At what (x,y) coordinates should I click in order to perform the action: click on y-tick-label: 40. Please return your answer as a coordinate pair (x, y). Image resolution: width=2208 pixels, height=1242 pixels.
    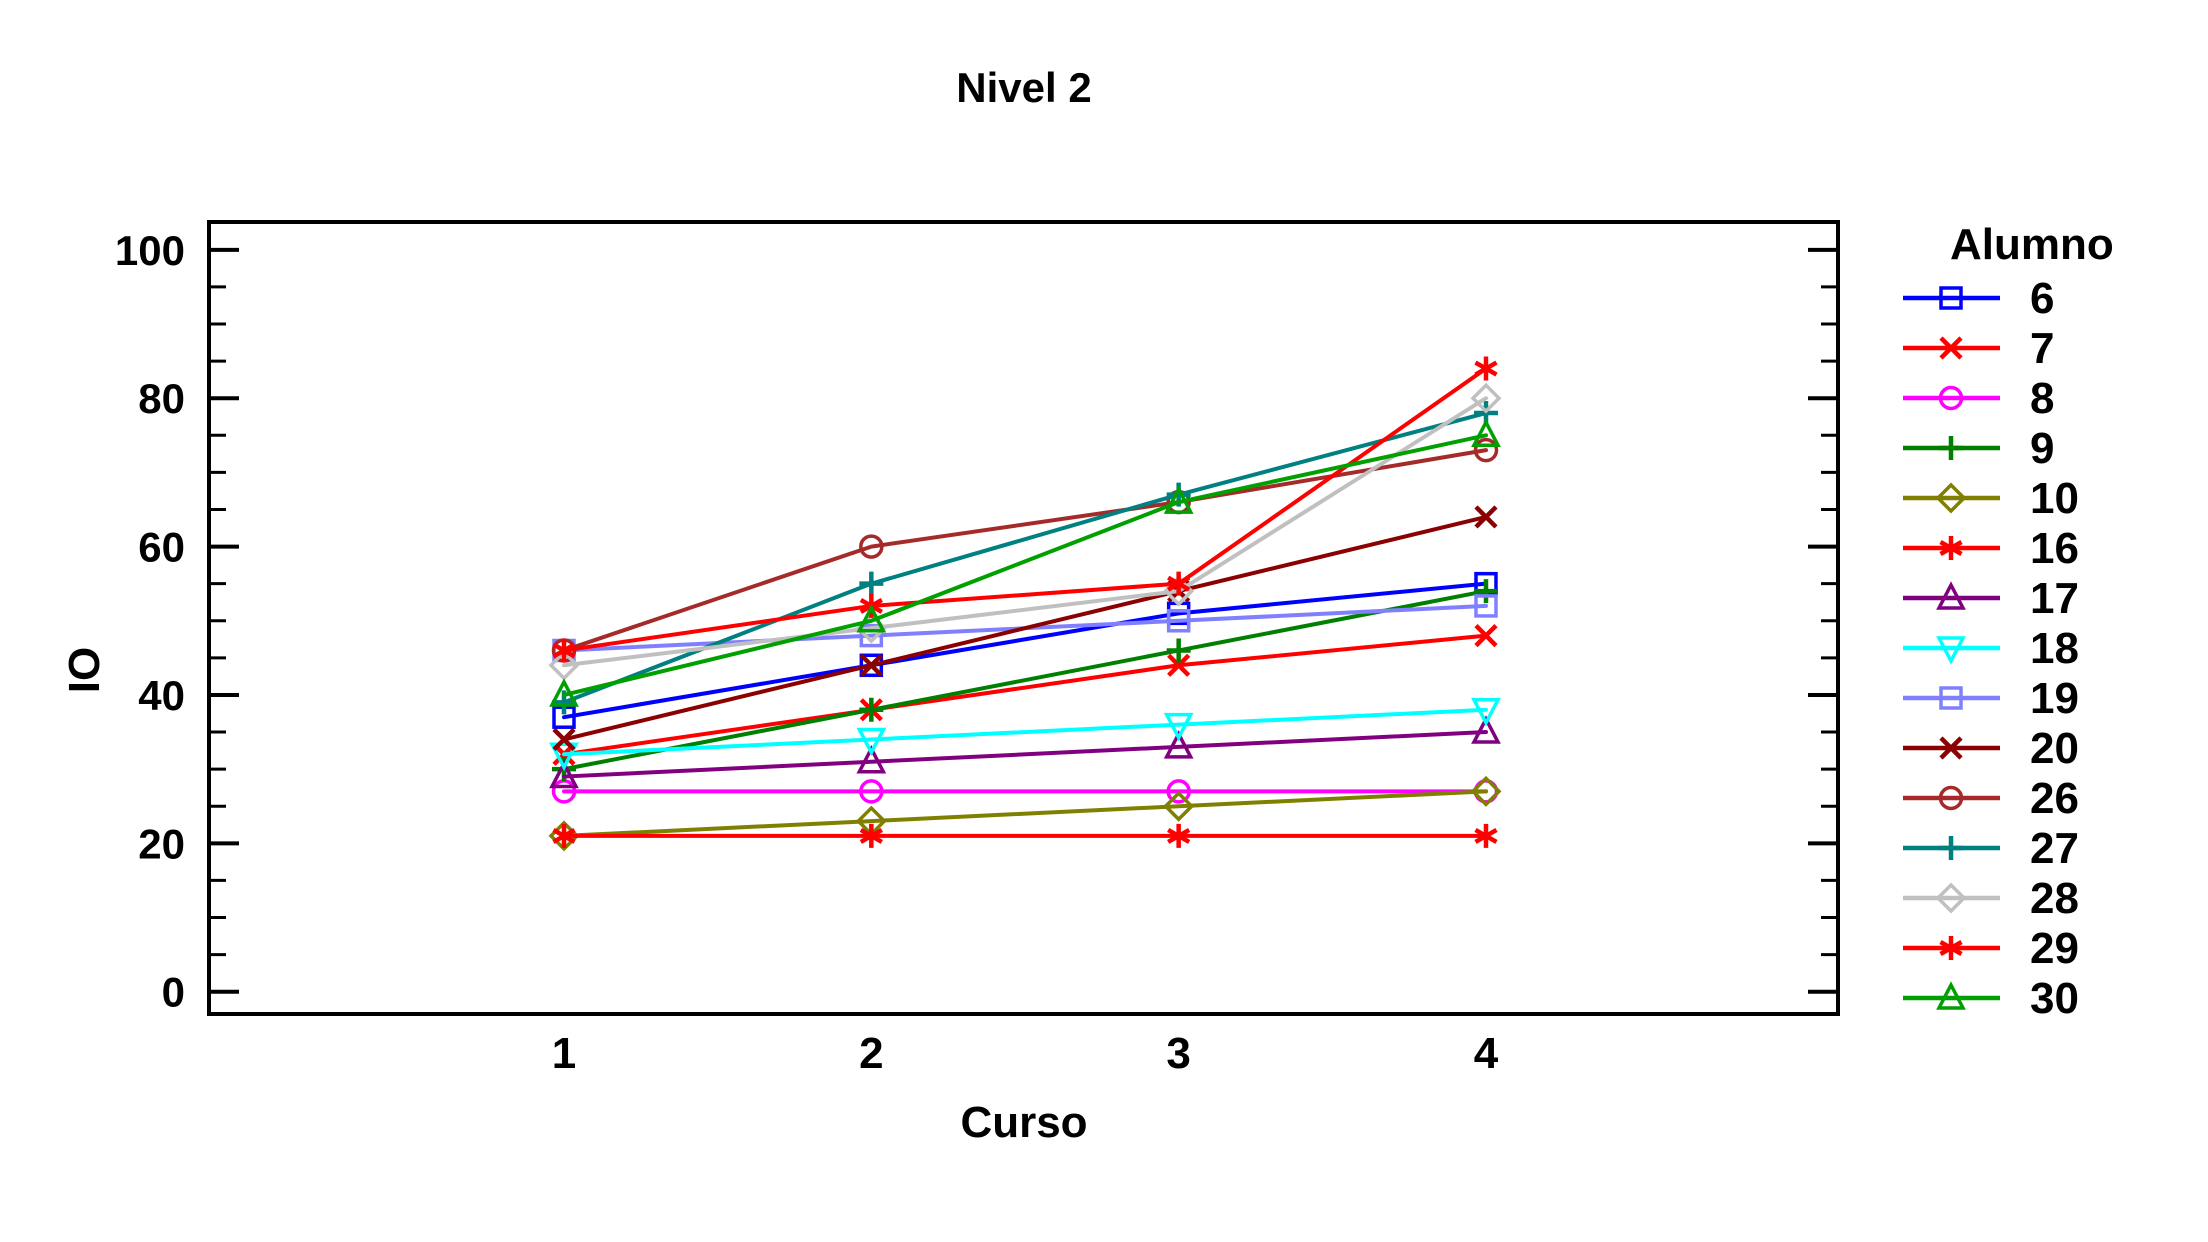
    Looking at the image, I should click on (161, 695).